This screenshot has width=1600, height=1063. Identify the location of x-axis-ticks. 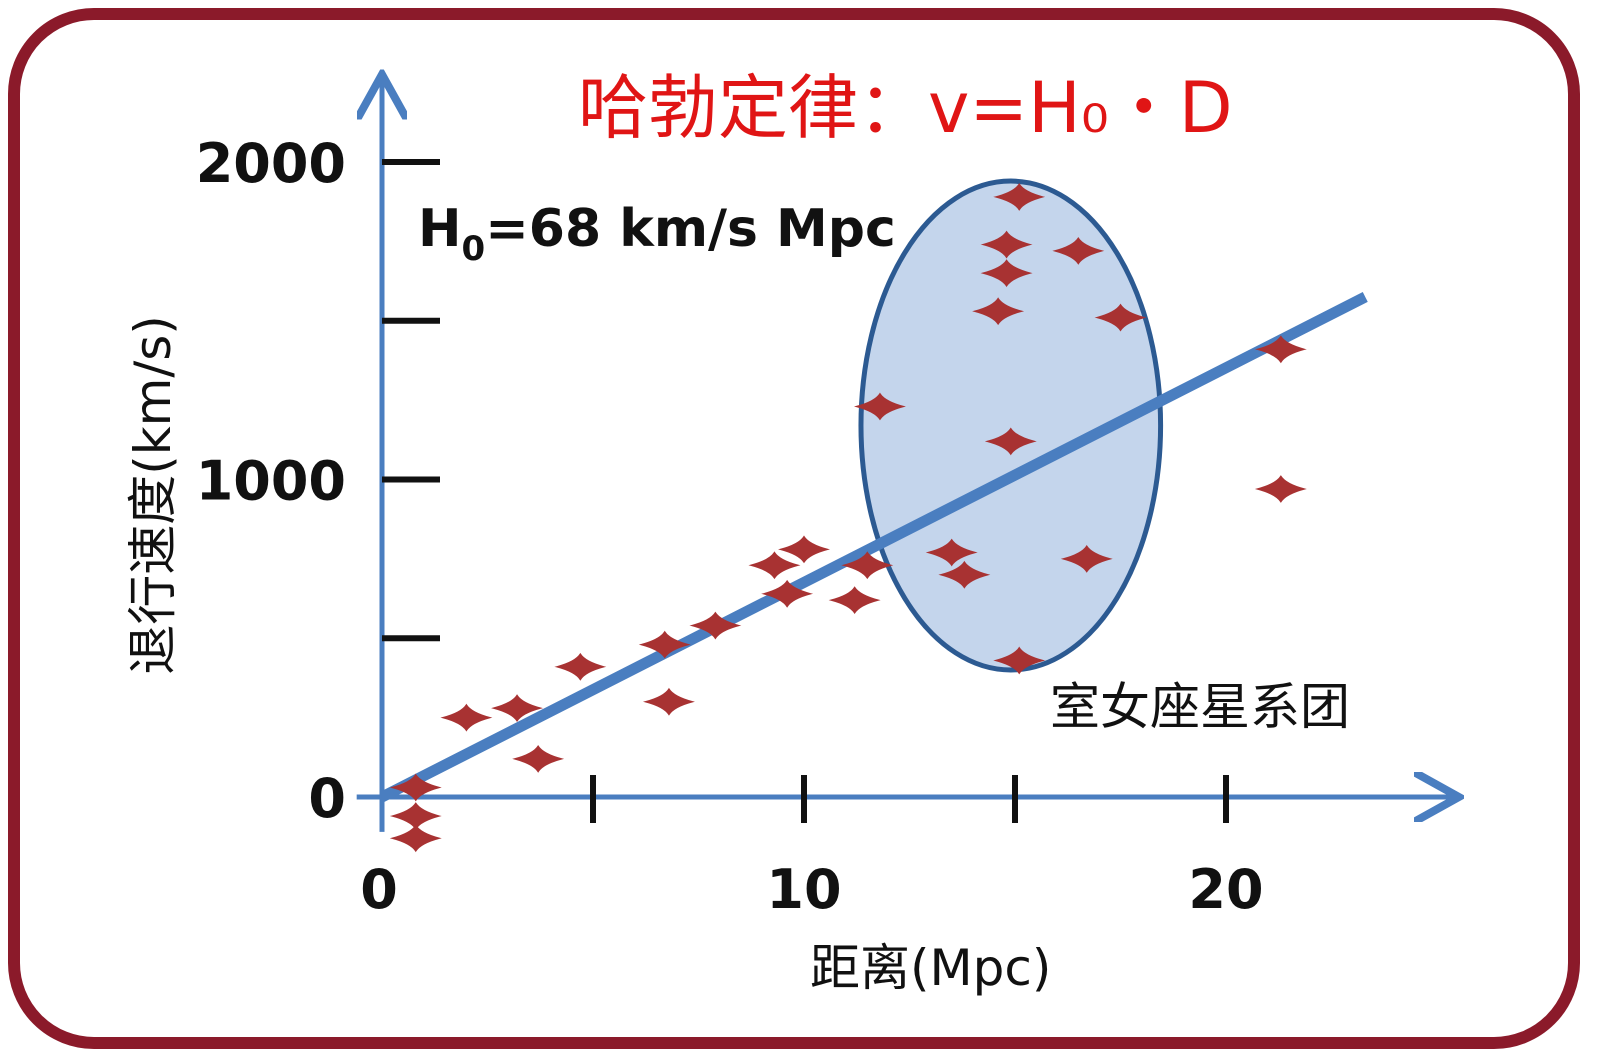
(909, 799).